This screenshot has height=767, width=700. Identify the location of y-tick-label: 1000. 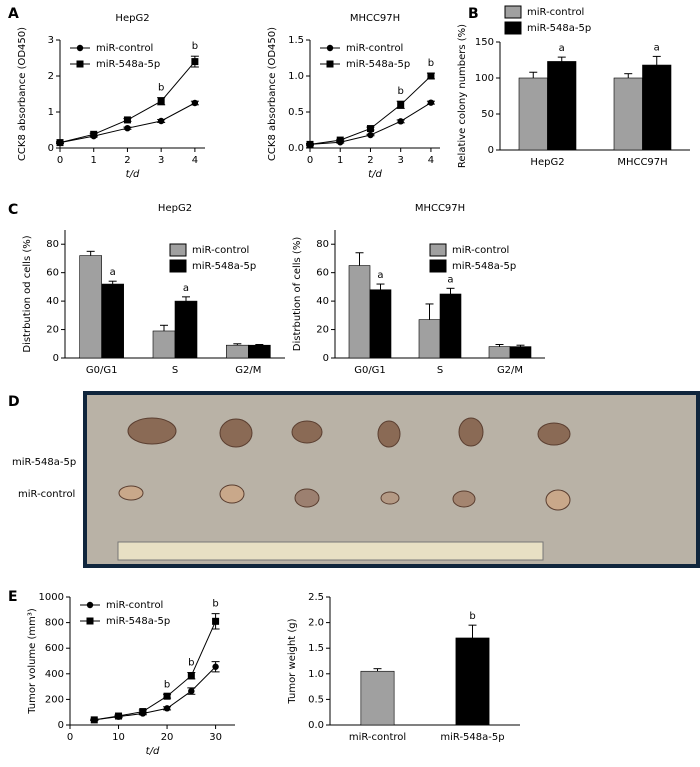
(51, 597).